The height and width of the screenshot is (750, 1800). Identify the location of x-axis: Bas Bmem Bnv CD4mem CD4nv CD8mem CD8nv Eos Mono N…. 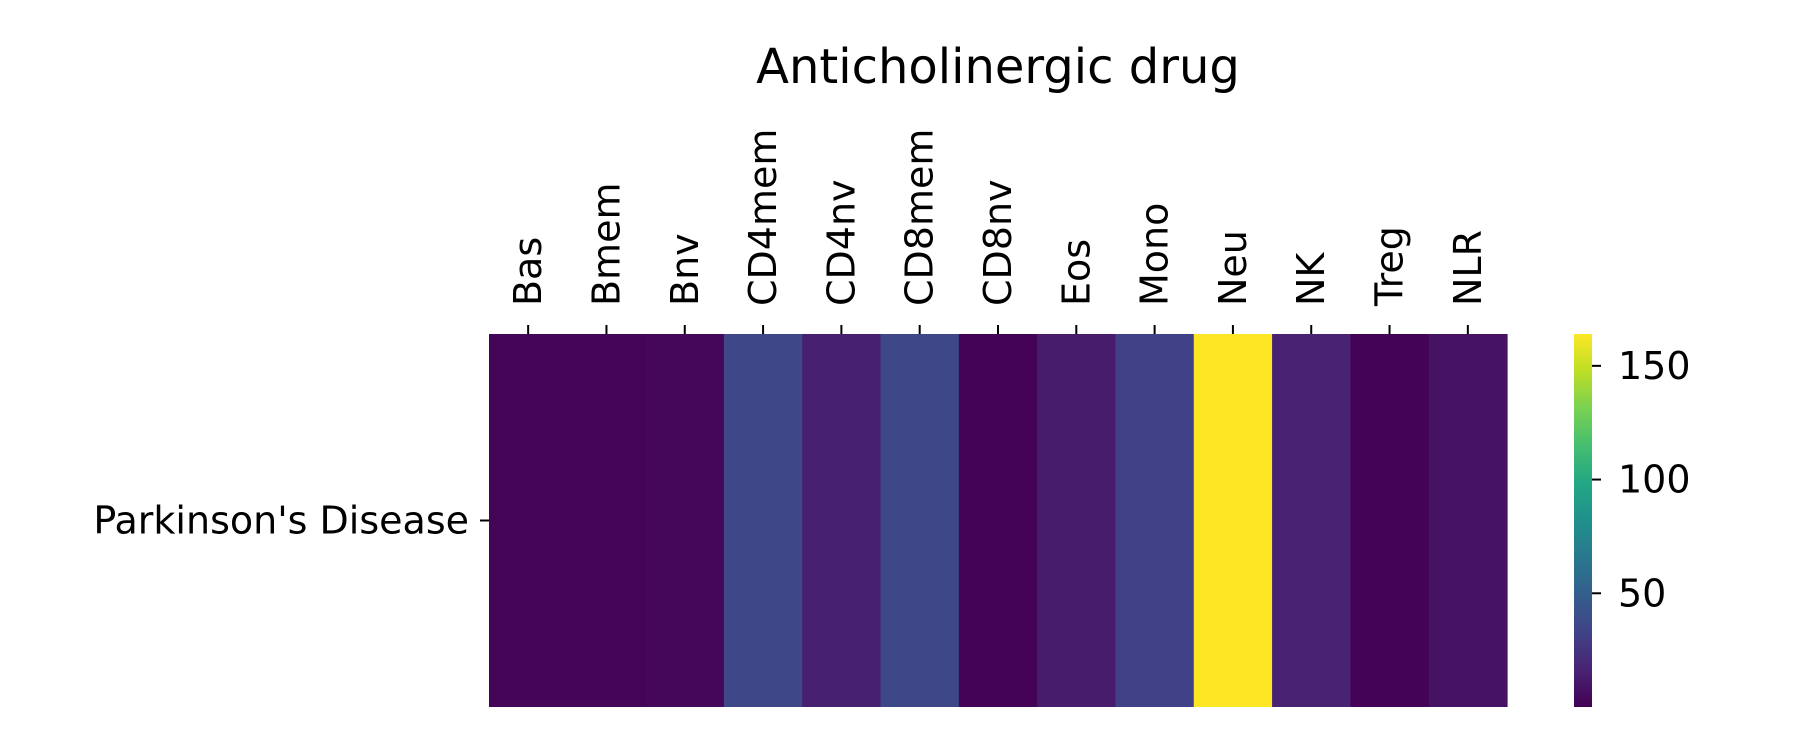
(998, 231).